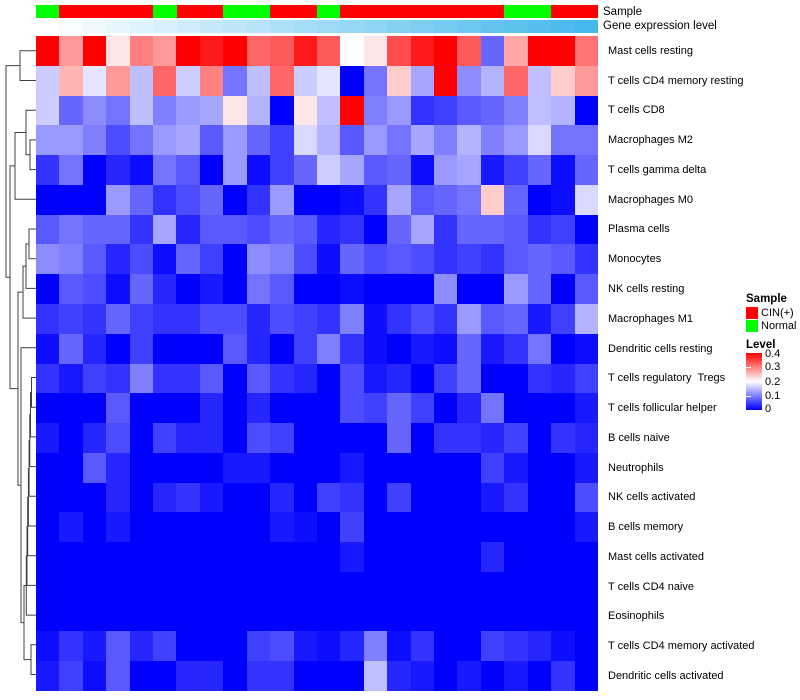 The height and width of the screenshot is (700, 800). What do you see at coordinates (622, 11) in the screenshot?
I see `sample-annotation-label: Sample` at bounding box center [622, 11].